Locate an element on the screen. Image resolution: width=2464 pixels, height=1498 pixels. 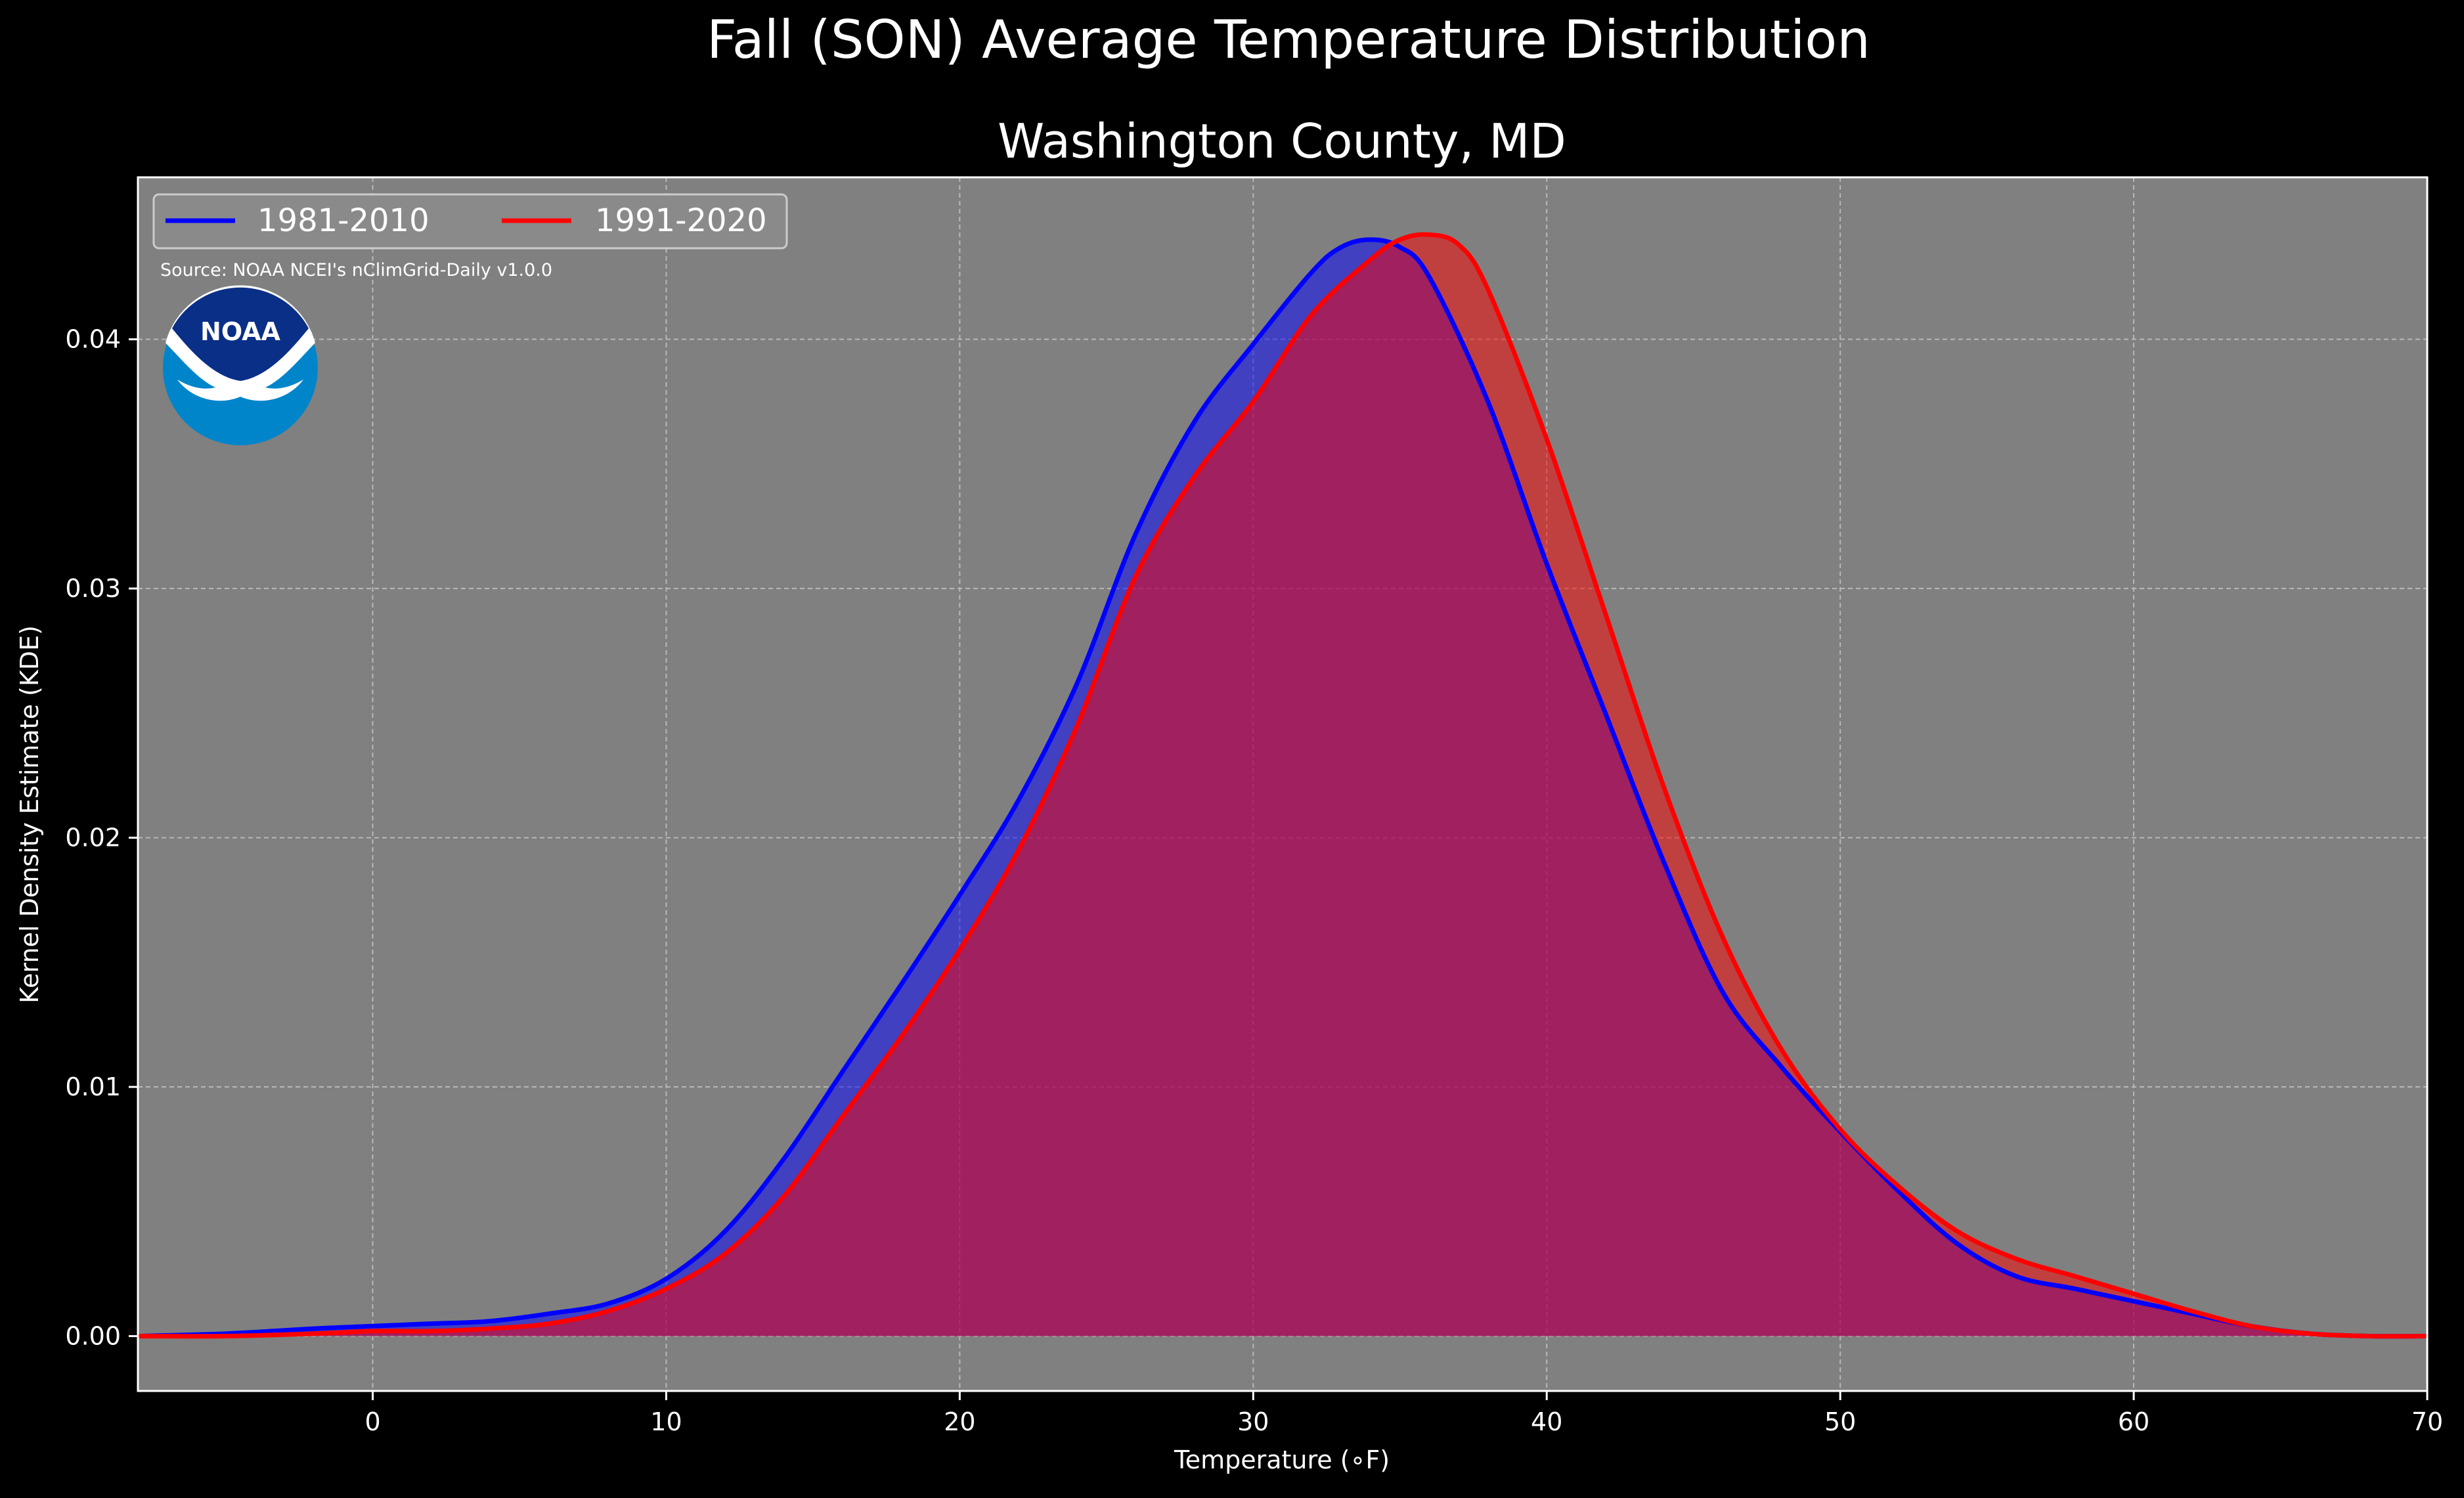
noaa-logo-text: NOAA is located at coordinates (240, 331).